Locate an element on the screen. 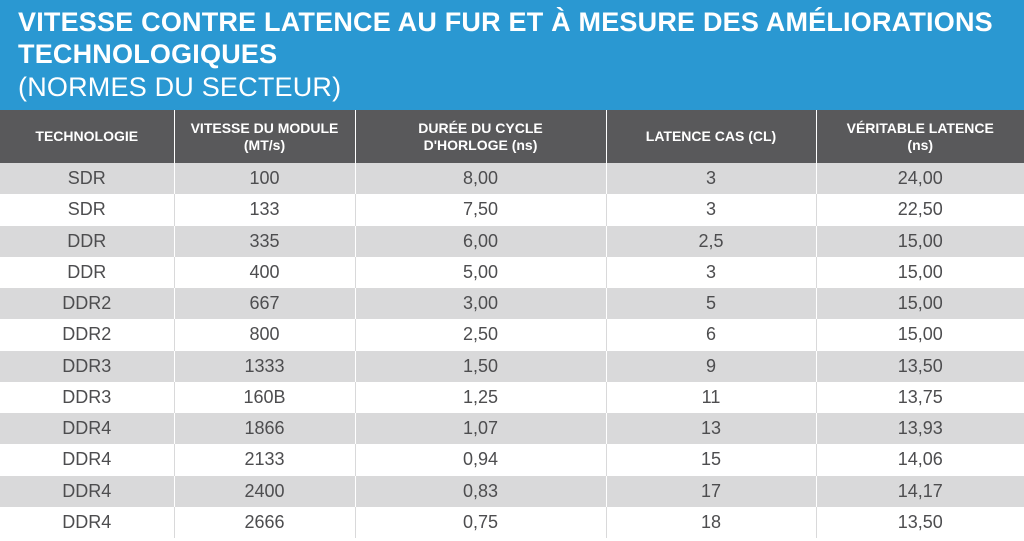  column-header-line: LATENCE CAS (CL) is located at coordinates (711, 136).